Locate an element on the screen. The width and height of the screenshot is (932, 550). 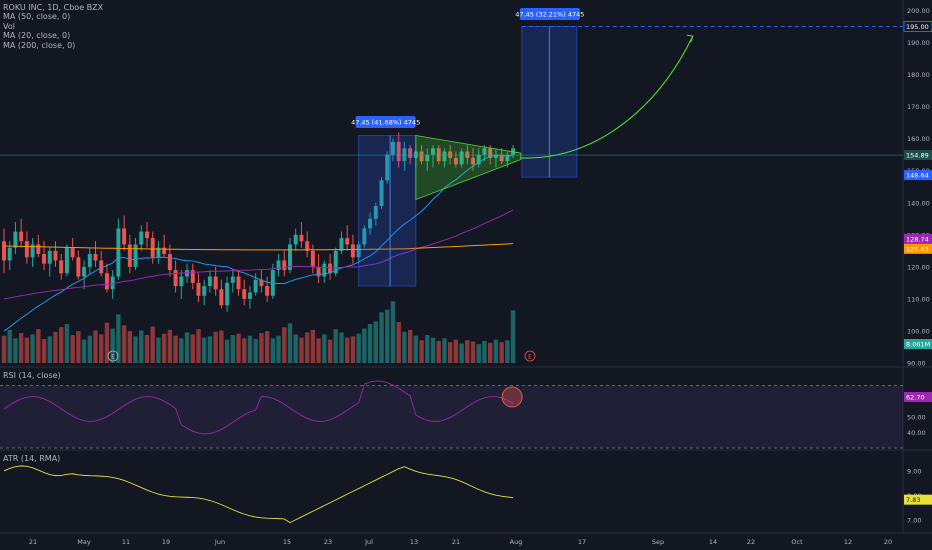
atr-tick-label: 7.00 is located at coordinates (914, 521).